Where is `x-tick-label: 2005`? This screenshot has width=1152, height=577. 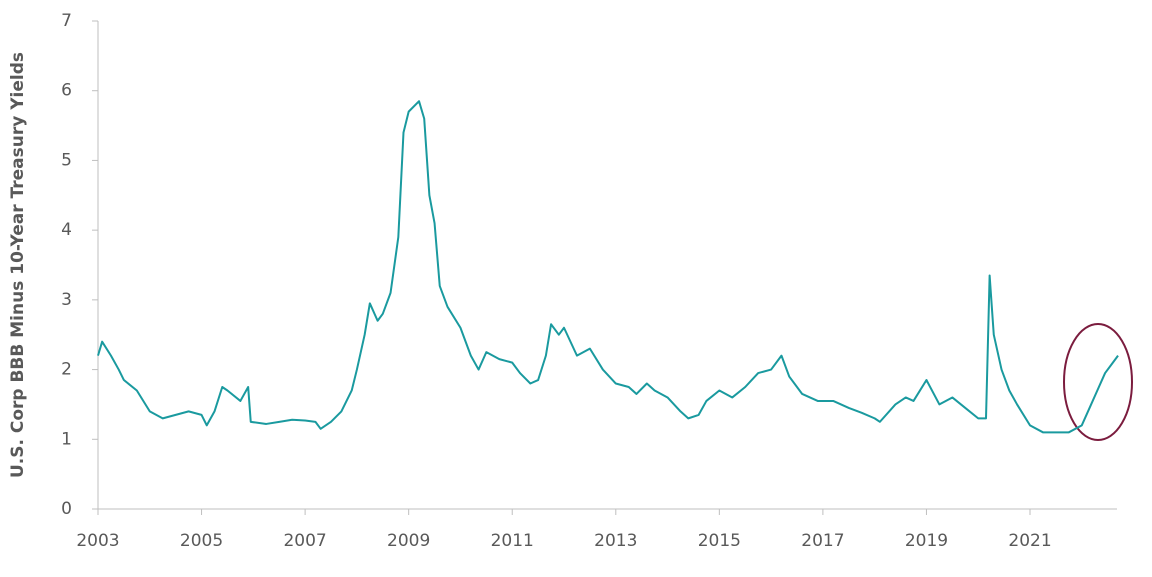
x-tick-label: 2005 is located at coordinates (201, 541).